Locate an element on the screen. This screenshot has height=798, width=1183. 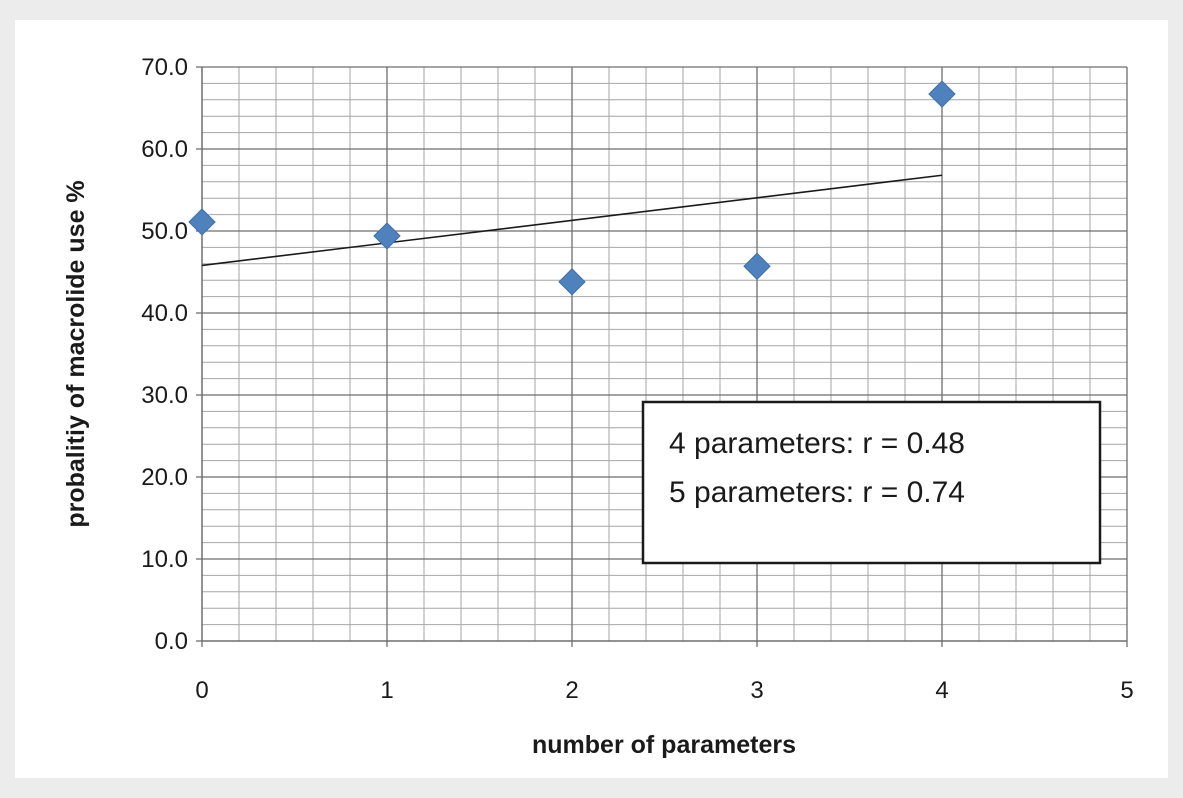
annotation-line-5-parameters: 5 parameters: r = 0.74 is located at coordinates (817, 492).